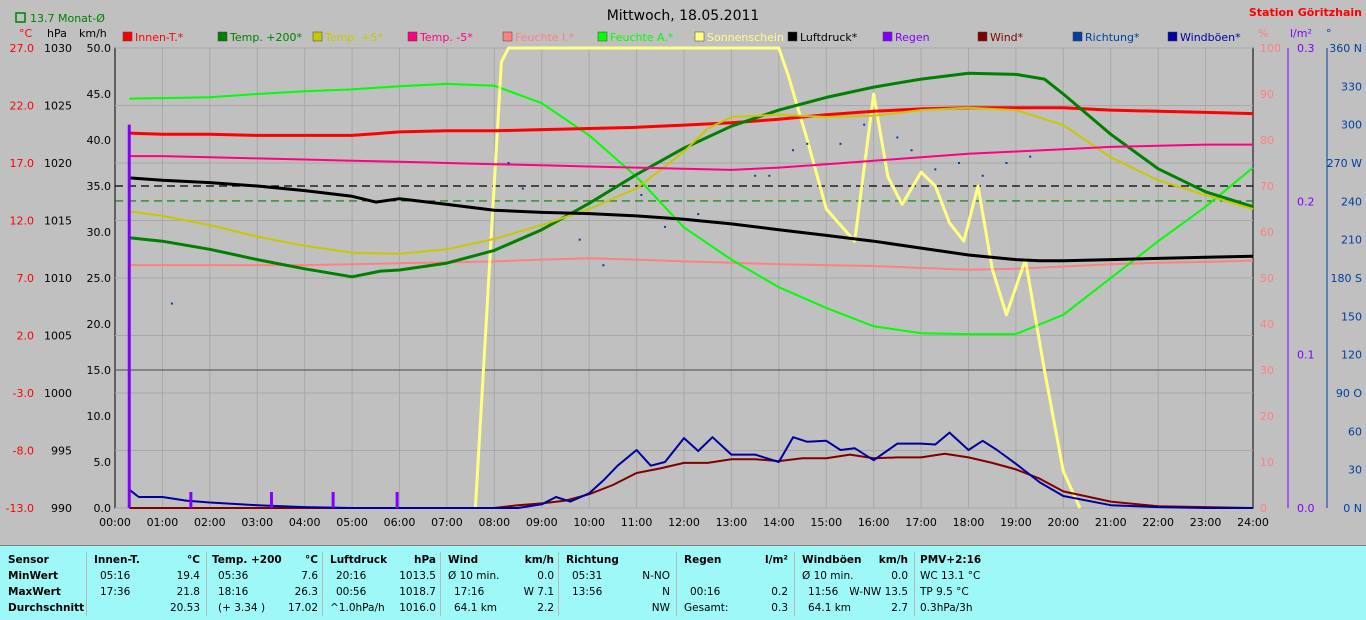 The image size is (1366, 620). I want to click on unit-hpa: hPa, so click(57, 33).